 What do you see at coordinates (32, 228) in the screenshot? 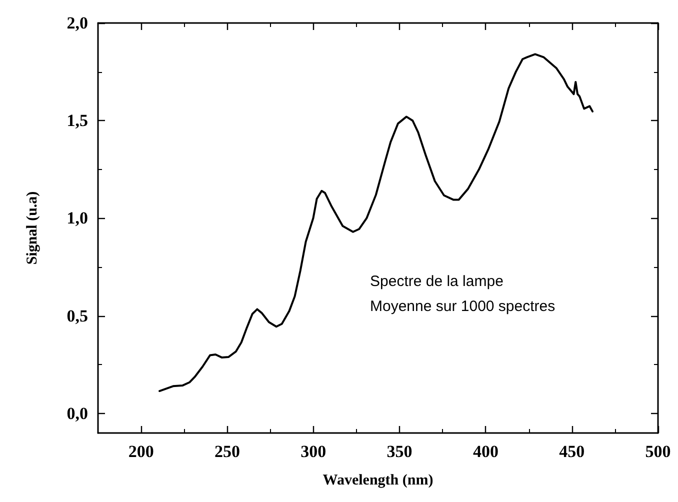
I see `y-axis-title: Signal (u.a)` at bounding box center [32, 228].